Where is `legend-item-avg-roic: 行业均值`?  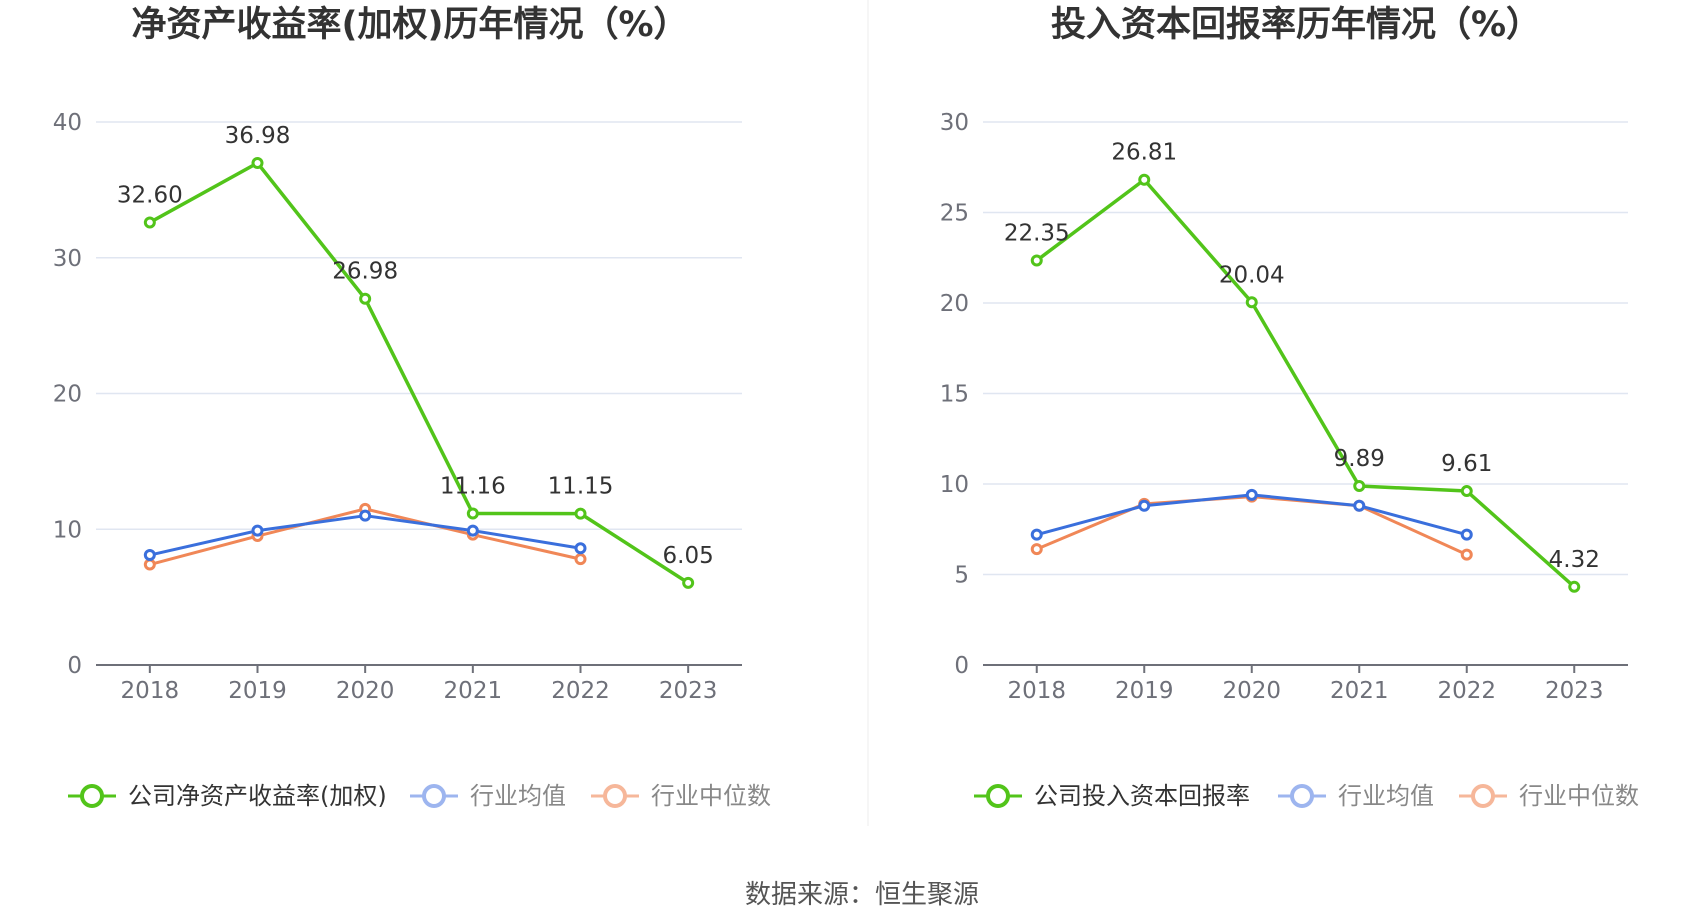
legend-item-avg-roic: 行业均值 is located at coordinates (1356, 796).